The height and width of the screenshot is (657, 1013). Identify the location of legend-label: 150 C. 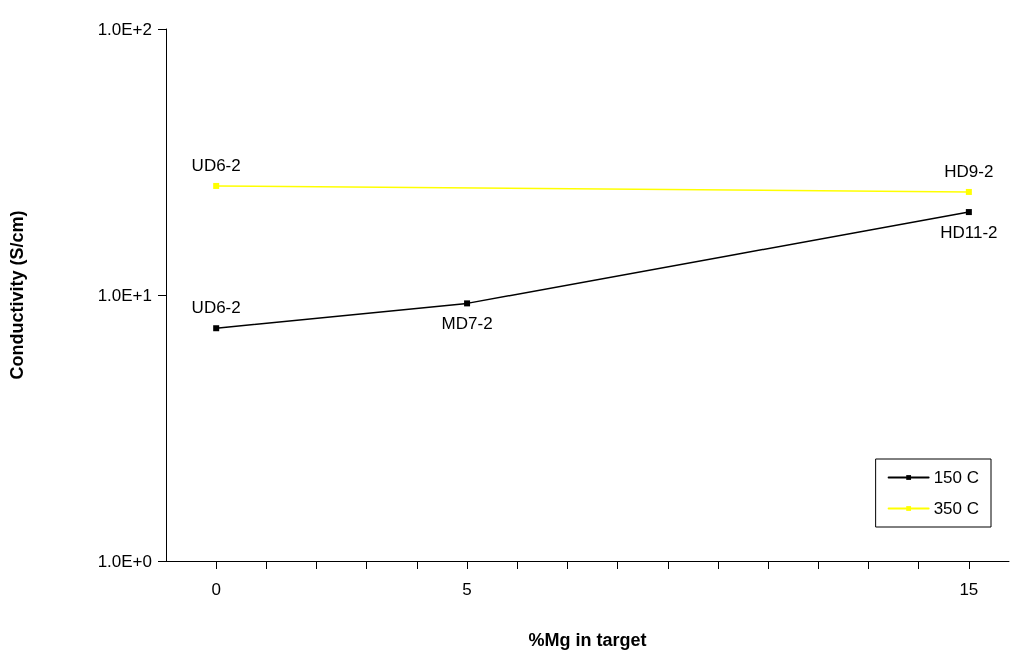
(956, 477).